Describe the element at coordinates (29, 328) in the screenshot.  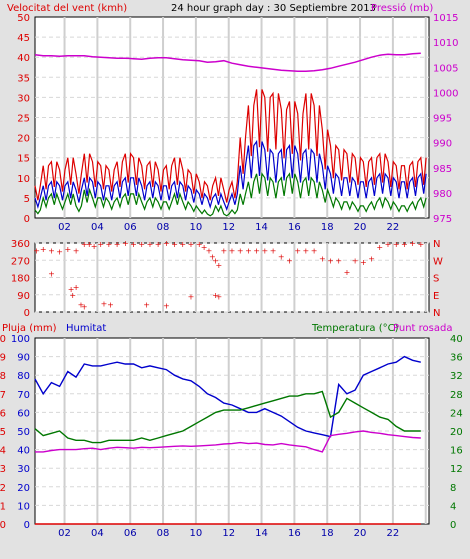
I see `rain-axis-title: Pluja (mm)` at that location.